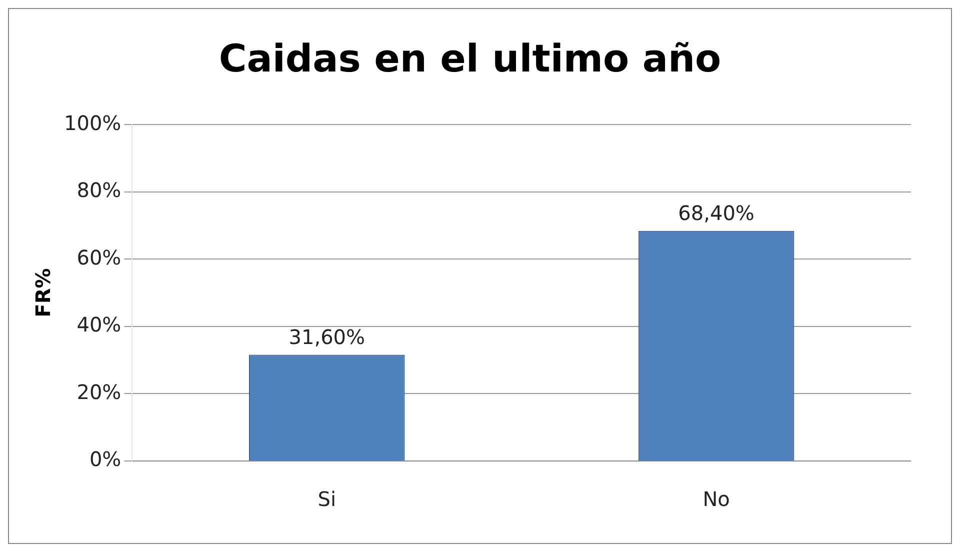  What do you see at coordinates (93, 122) in the screenshot?
I see `y-tick-label: 100%` at bounding box center [93, 122].